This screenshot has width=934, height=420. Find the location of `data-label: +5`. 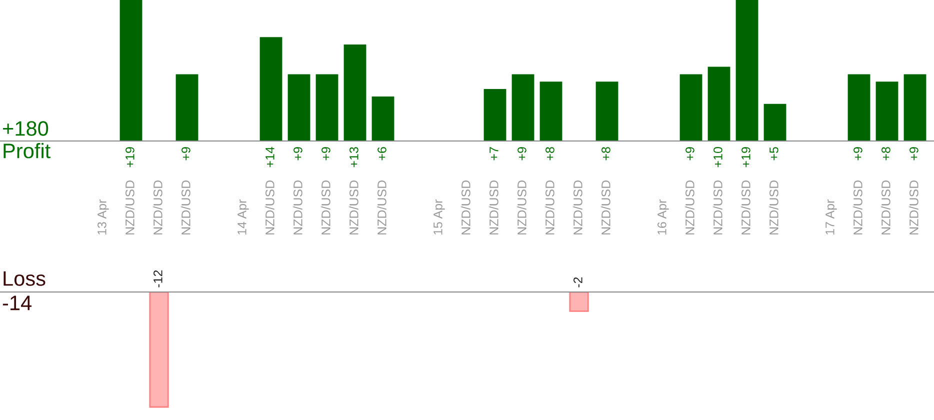

data-label: +5 is located at coordinates (774, 153).